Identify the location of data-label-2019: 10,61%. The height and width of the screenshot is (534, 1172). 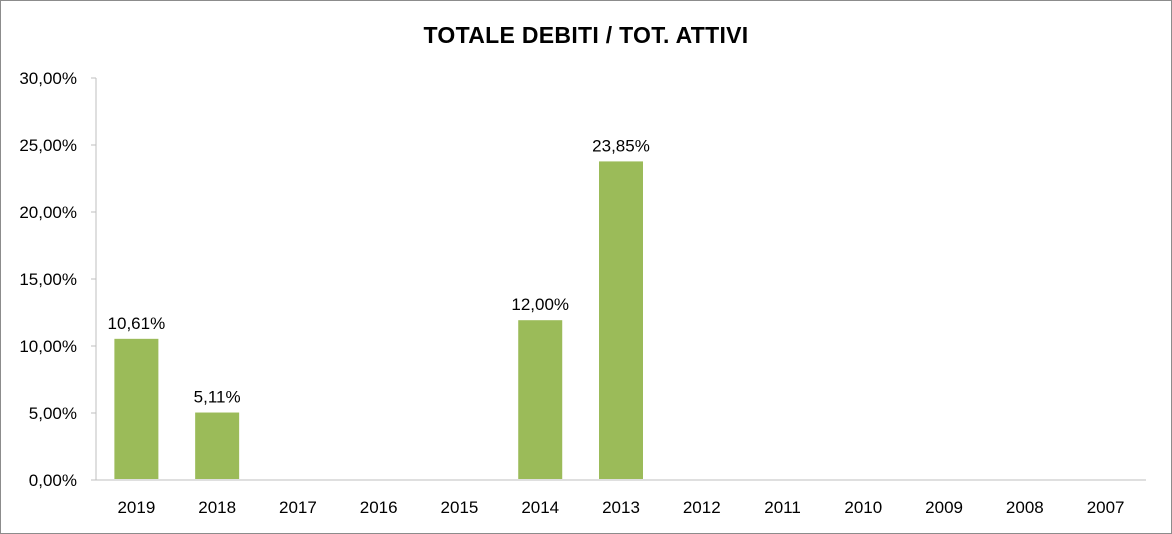
(137, 323).